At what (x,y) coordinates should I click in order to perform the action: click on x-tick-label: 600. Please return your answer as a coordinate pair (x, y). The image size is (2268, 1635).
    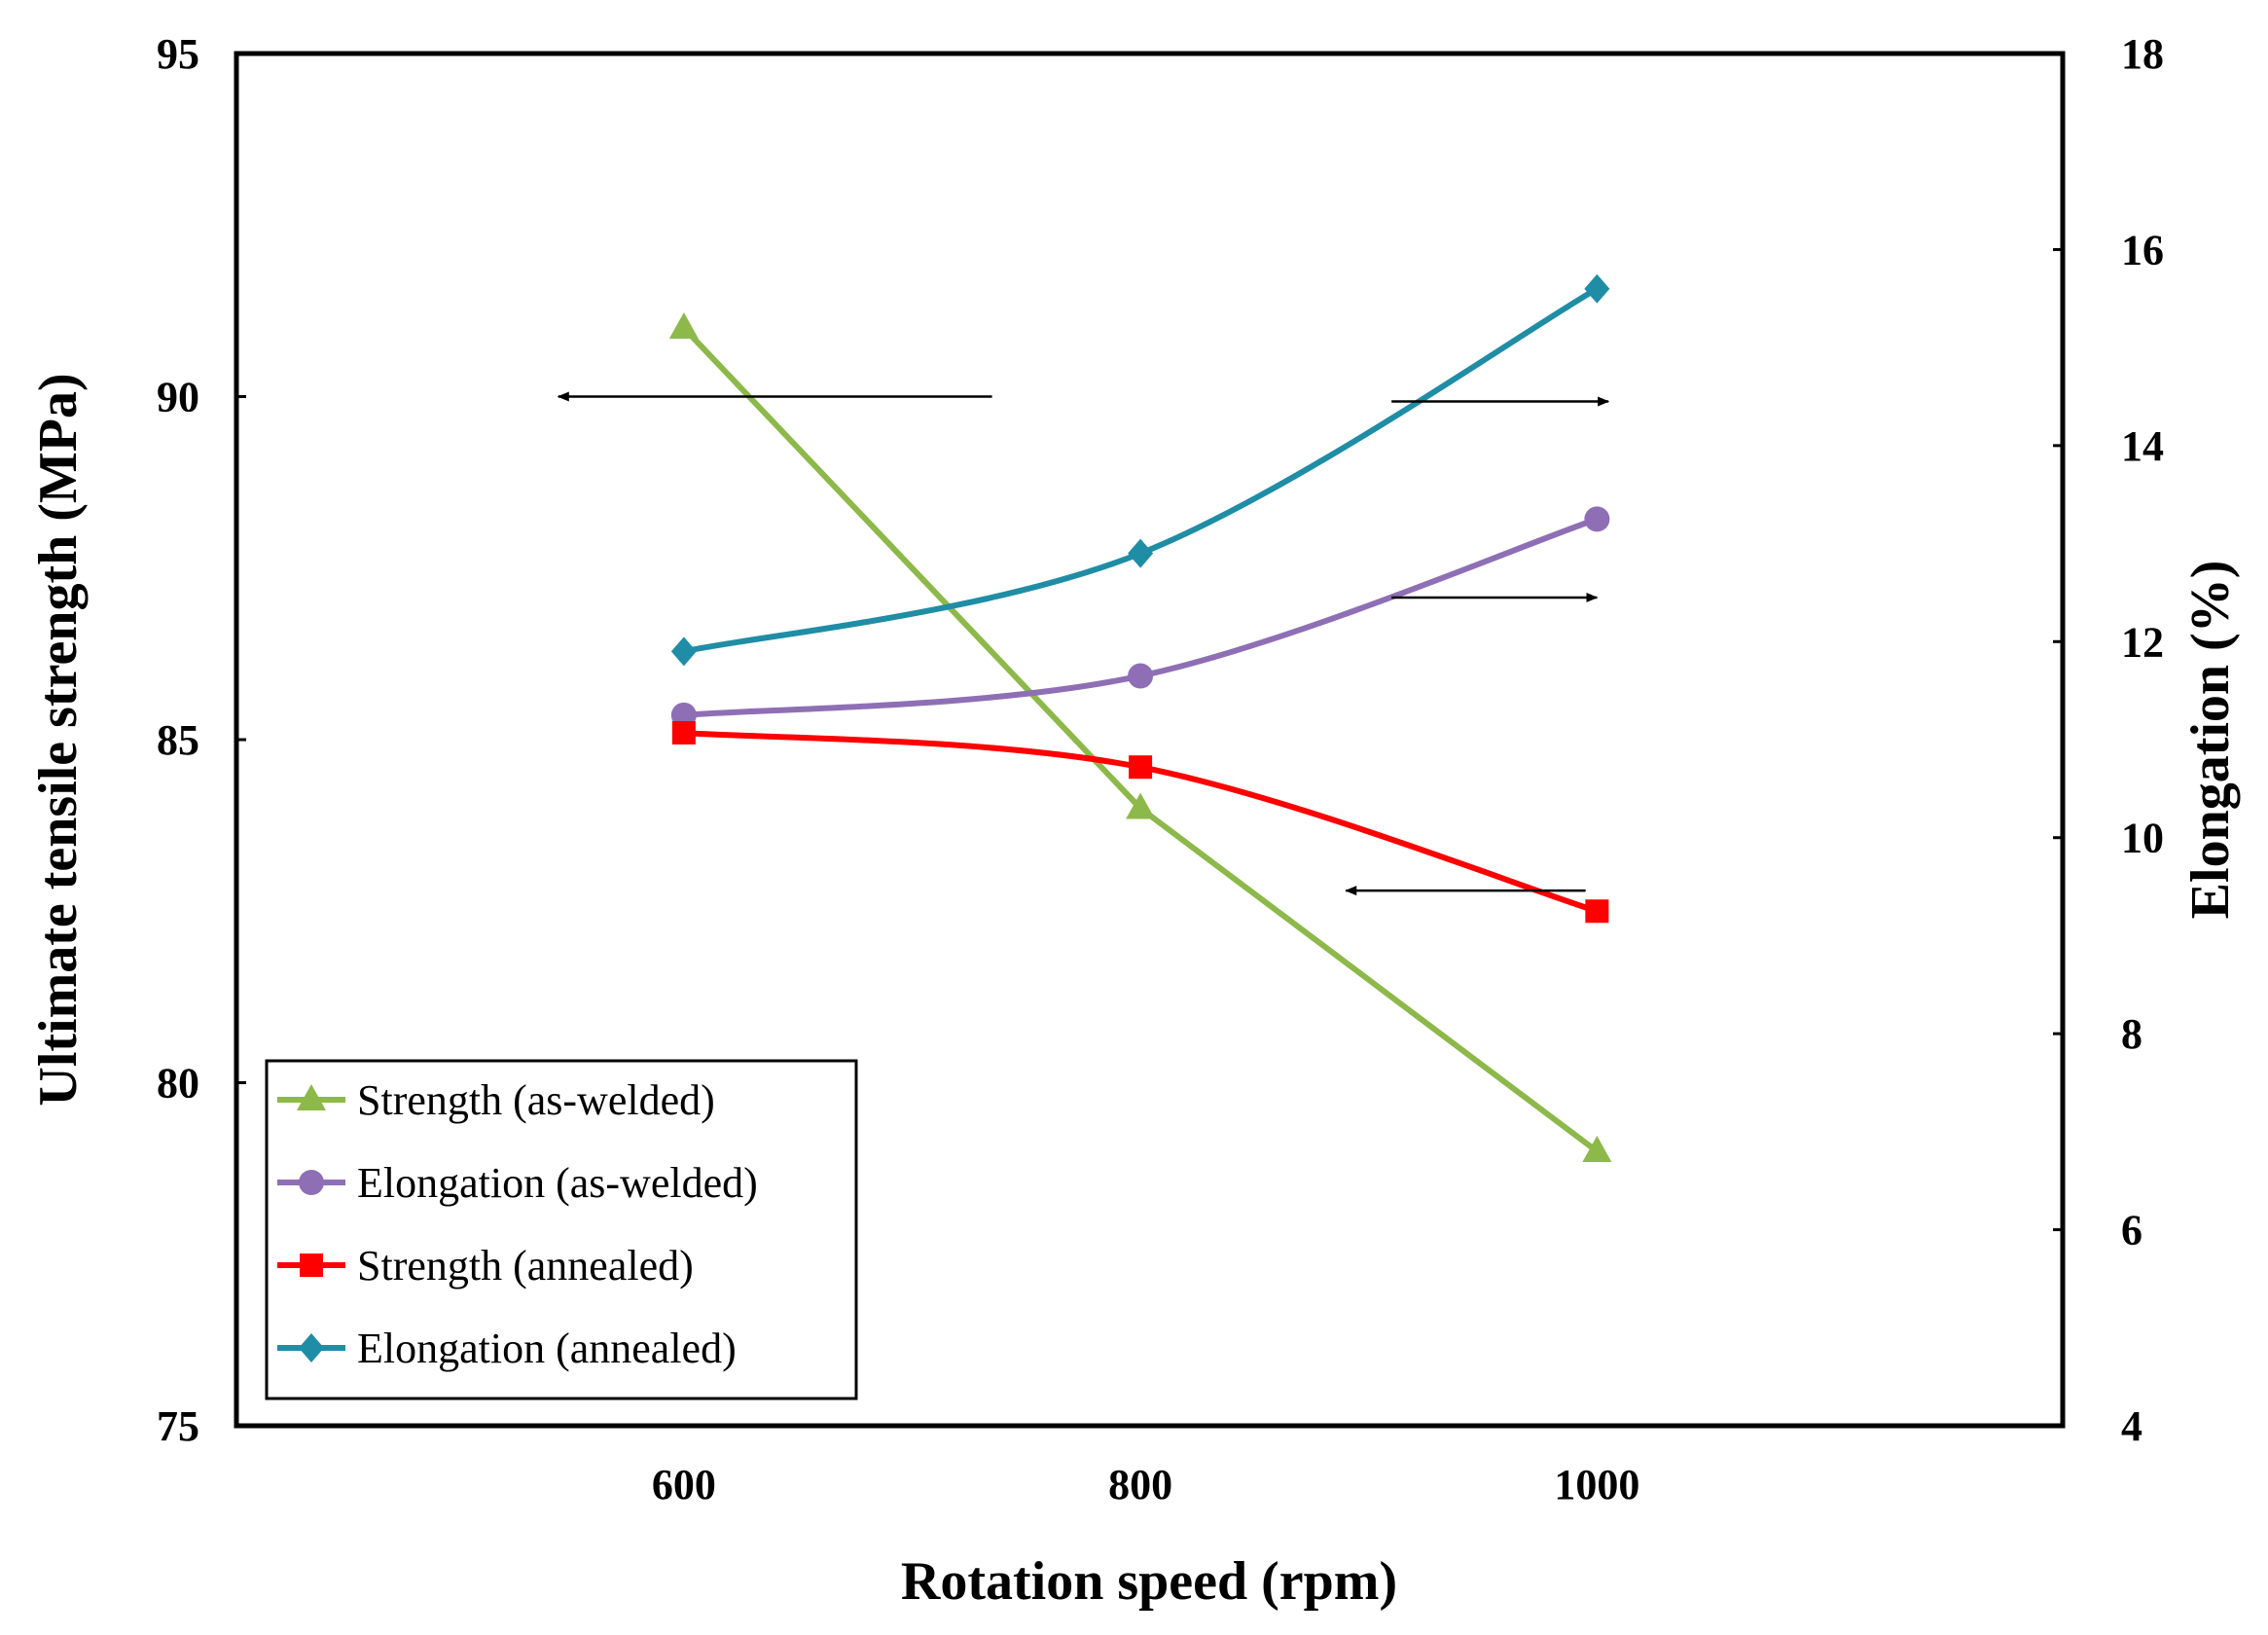
    Looking at the image, I should click on (684, 1484).